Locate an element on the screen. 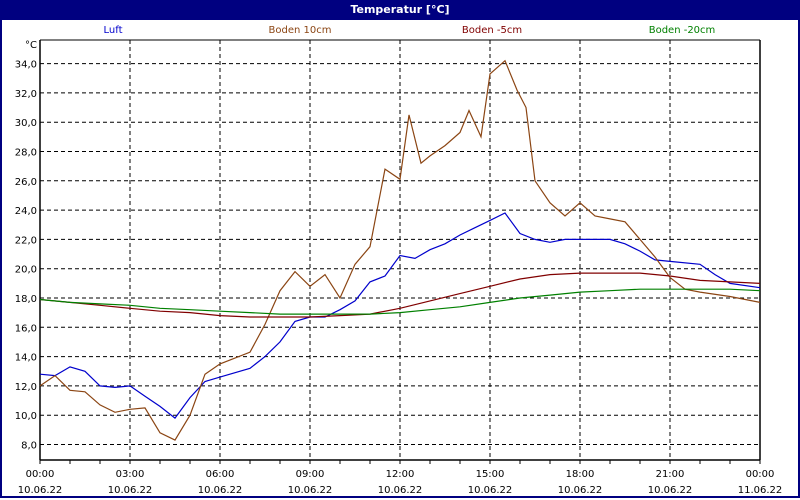 The height and width of the screenshot is (500, 800). x-tick-date: 11.06.22 is located at coordinates (760, 490).